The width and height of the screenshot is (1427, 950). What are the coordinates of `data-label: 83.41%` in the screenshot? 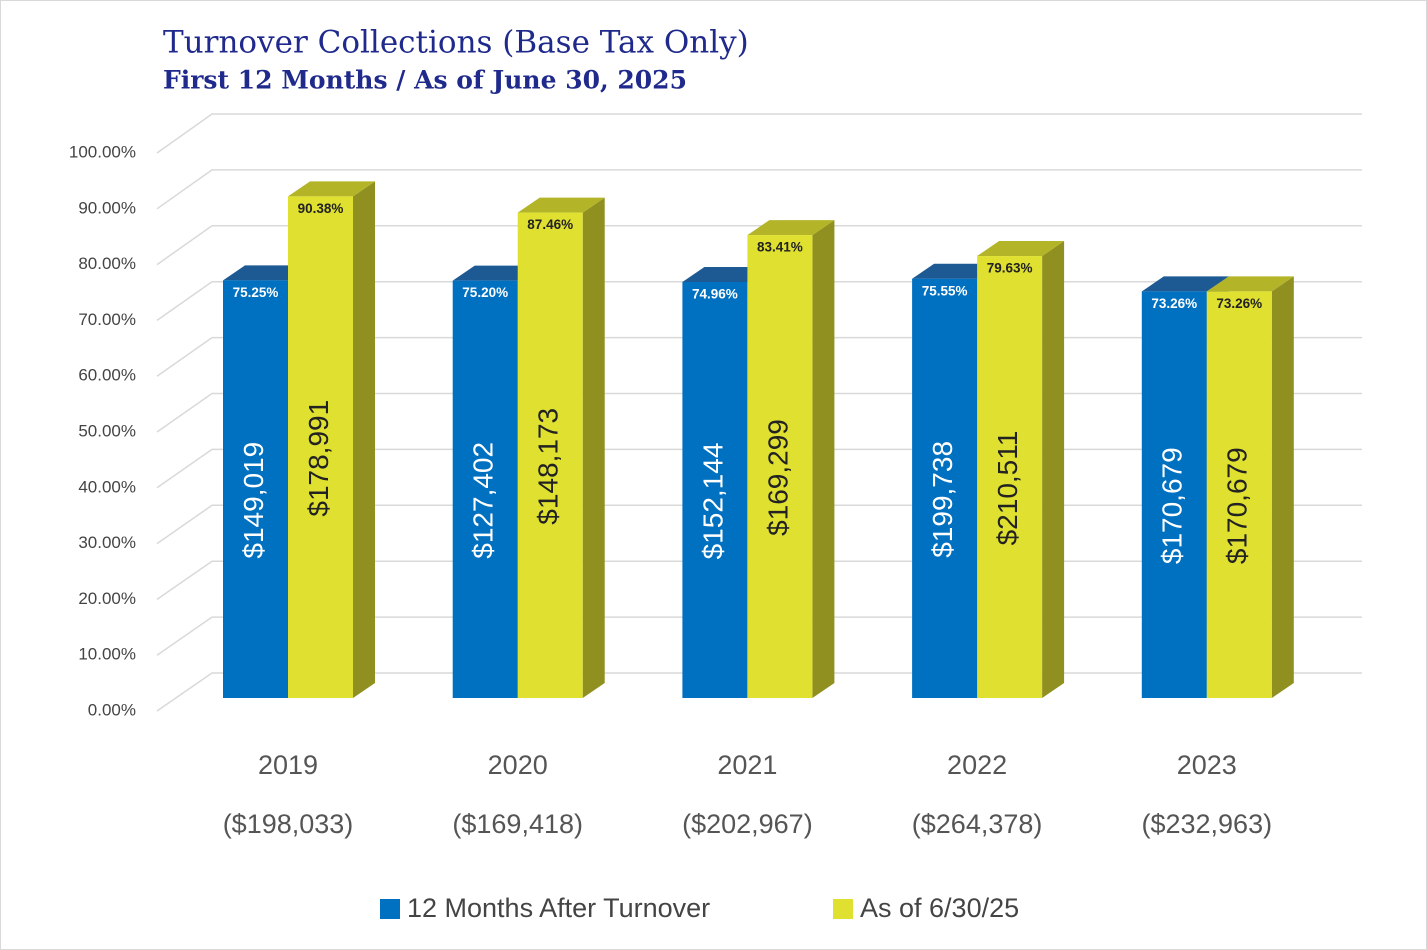 It's located at (780, 247).